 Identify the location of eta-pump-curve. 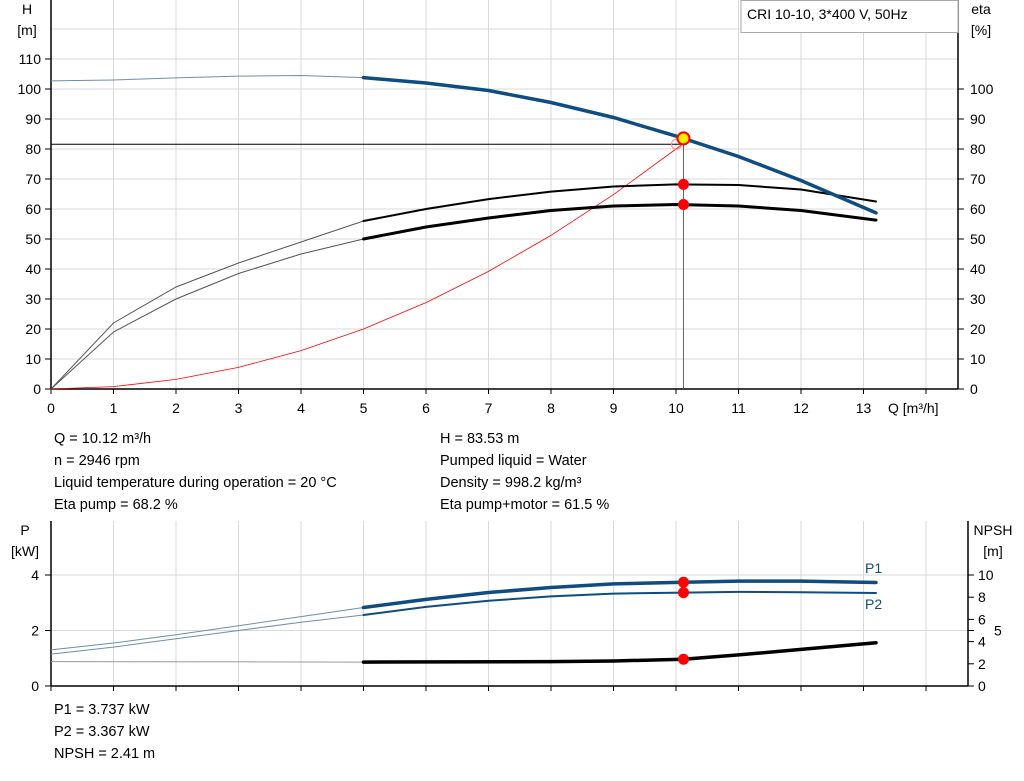
(619, 202).